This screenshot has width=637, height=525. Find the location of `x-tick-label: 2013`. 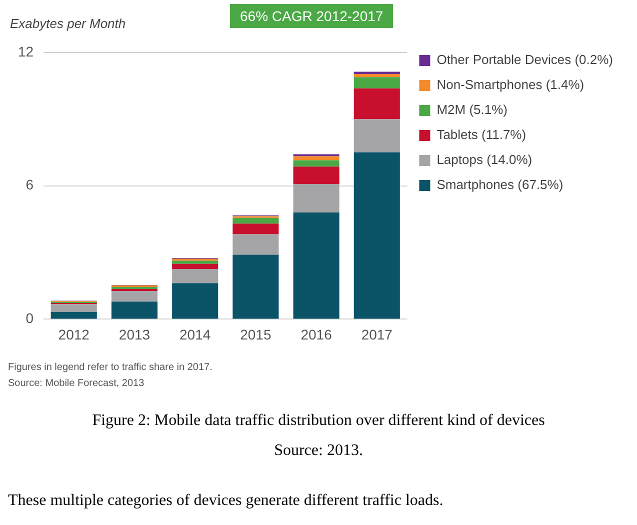

x-tick-label: 2013 is located at coordinates (134, 334).